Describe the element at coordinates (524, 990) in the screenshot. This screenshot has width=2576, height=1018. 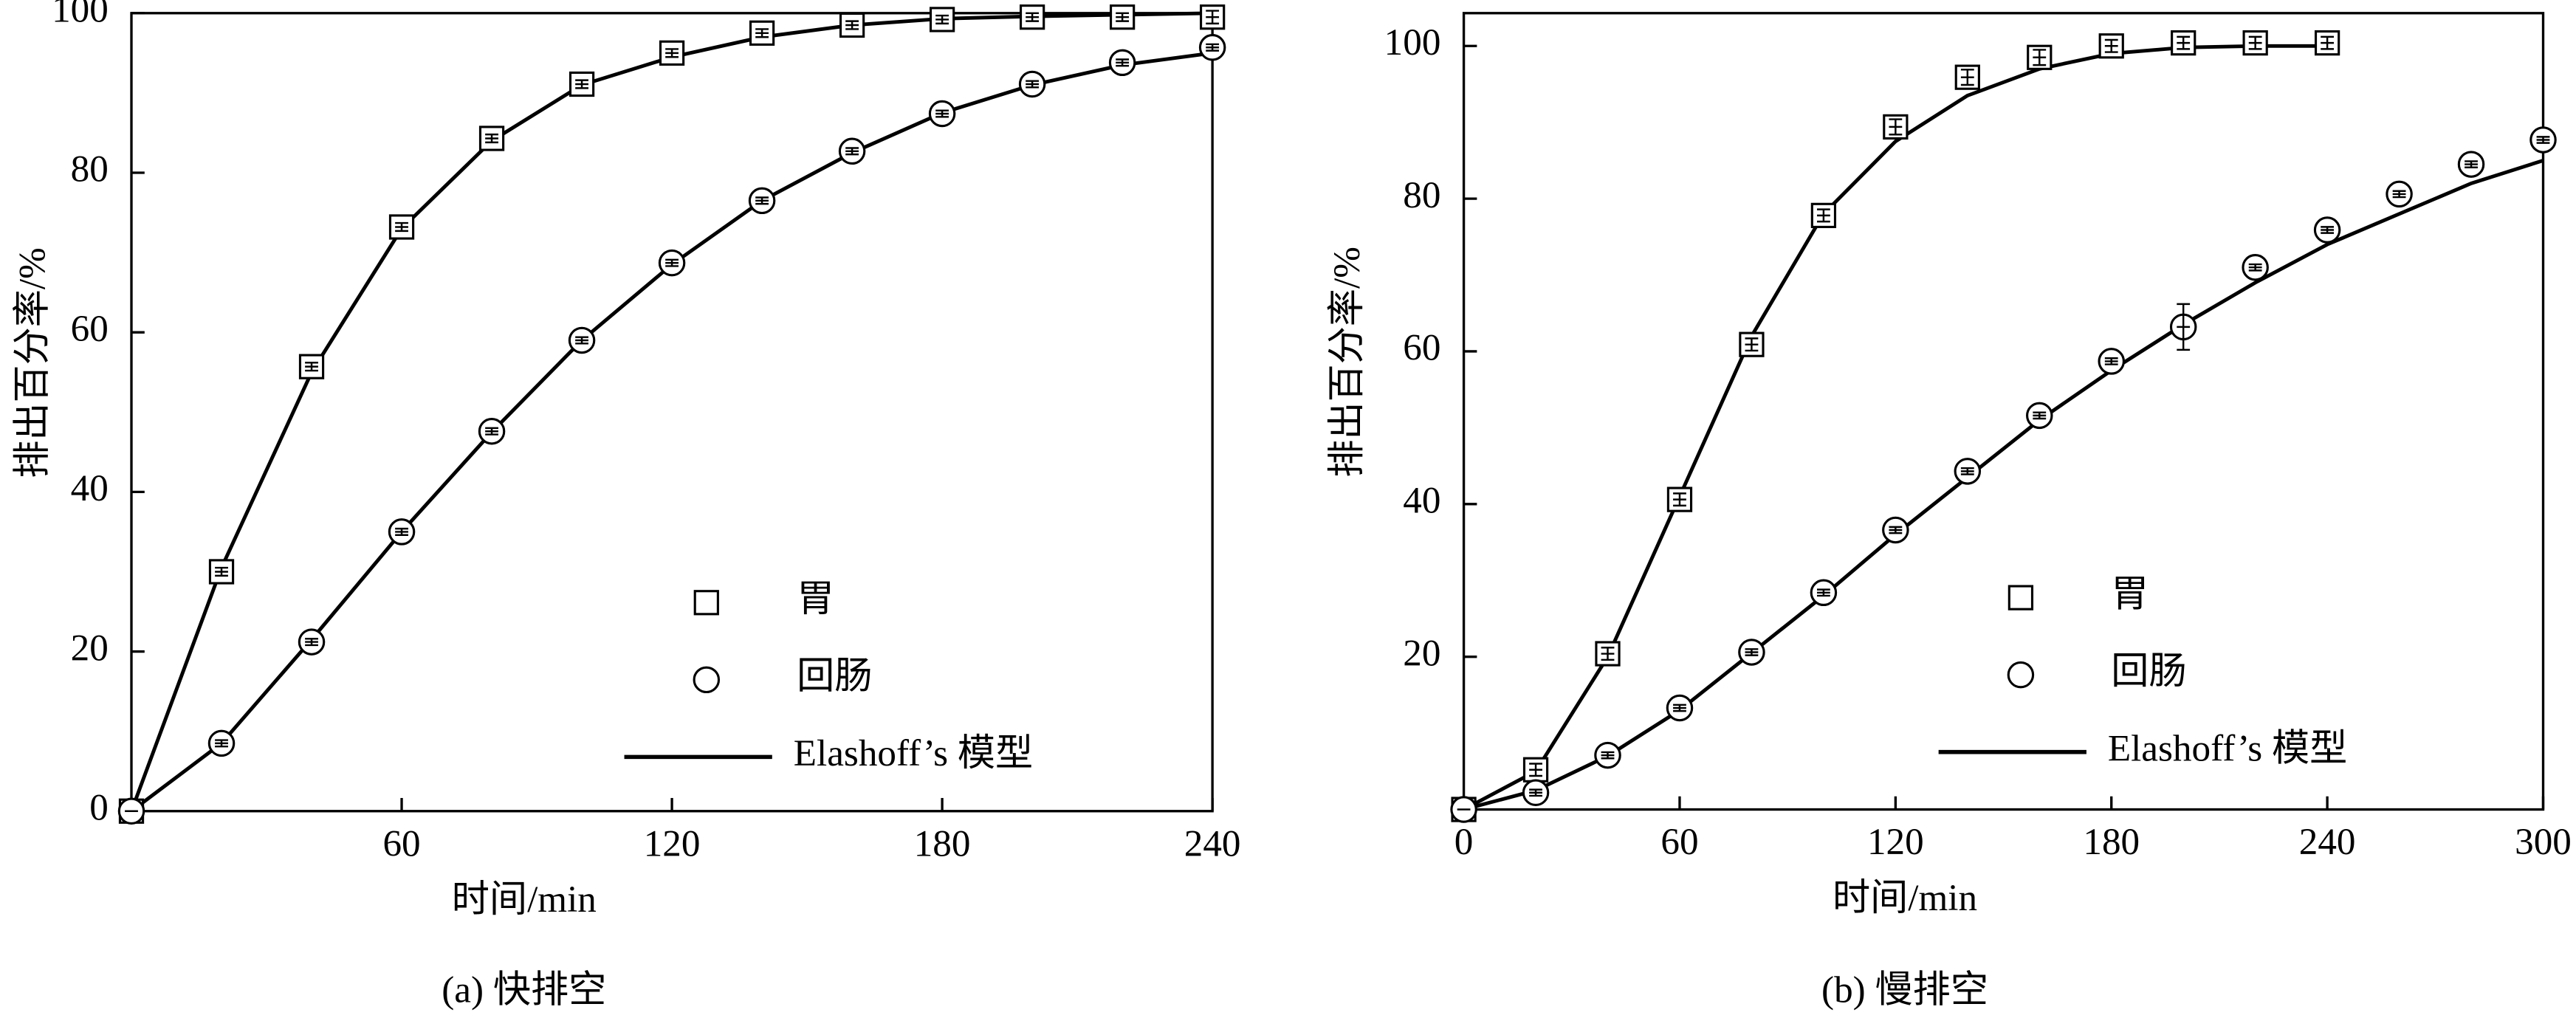
I see `chart-caption: (a) 快排空` at that location.